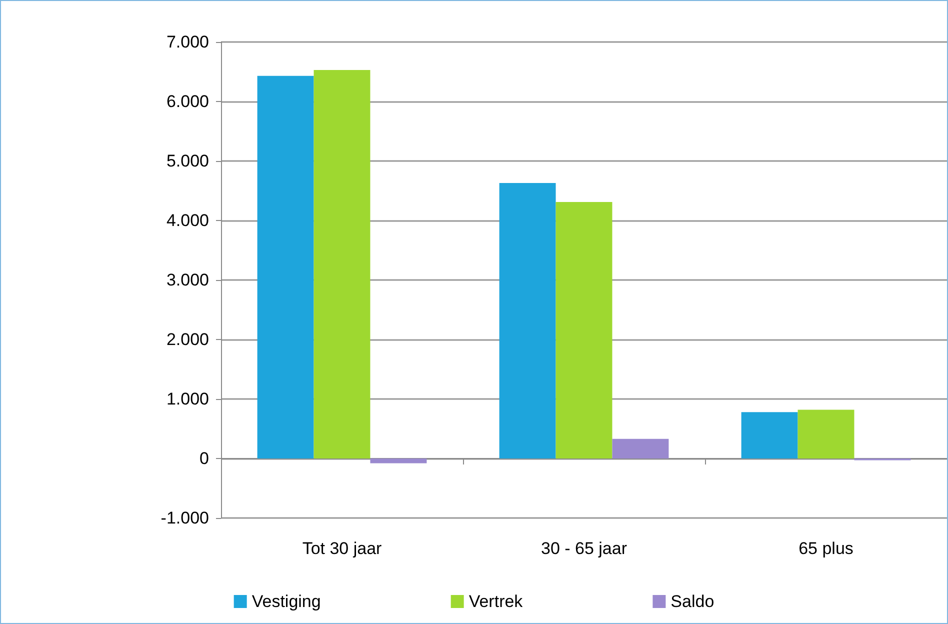 The height and width of the screenshot is (624, 948). I want to click on legend-label: Saldo, so click(692, 601).